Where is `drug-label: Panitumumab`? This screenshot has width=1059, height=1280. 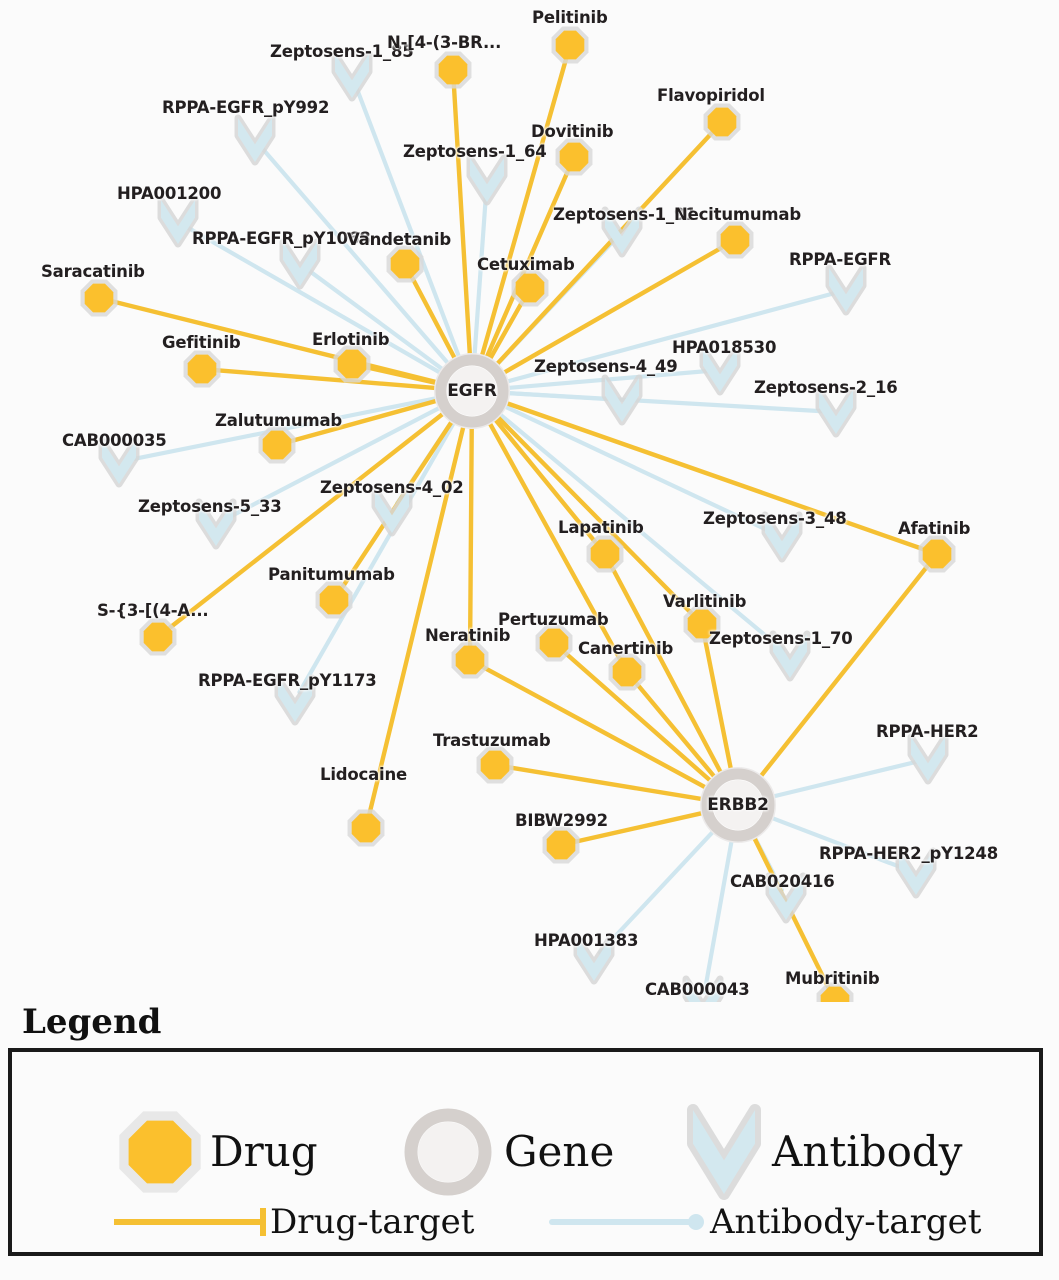
drug-label: Panitumumab is located at coordinates (331, 574).